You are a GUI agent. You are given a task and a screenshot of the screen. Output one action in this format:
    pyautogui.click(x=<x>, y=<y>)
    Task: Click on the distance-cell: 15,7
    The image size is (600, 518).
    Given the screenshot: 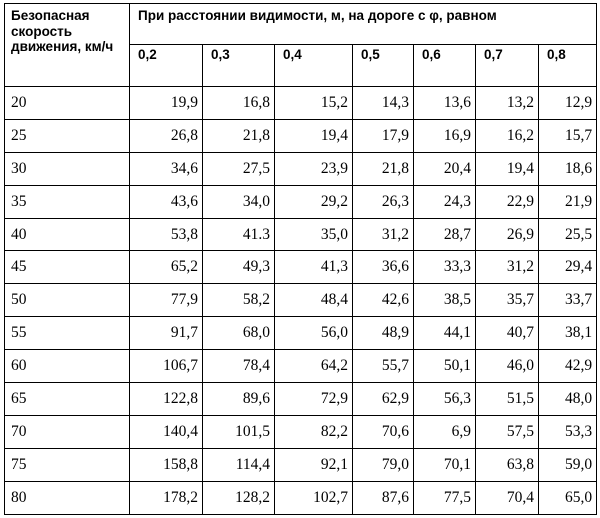 What is the action you would take?
    pyautogui.click(x=567, y=135)
    